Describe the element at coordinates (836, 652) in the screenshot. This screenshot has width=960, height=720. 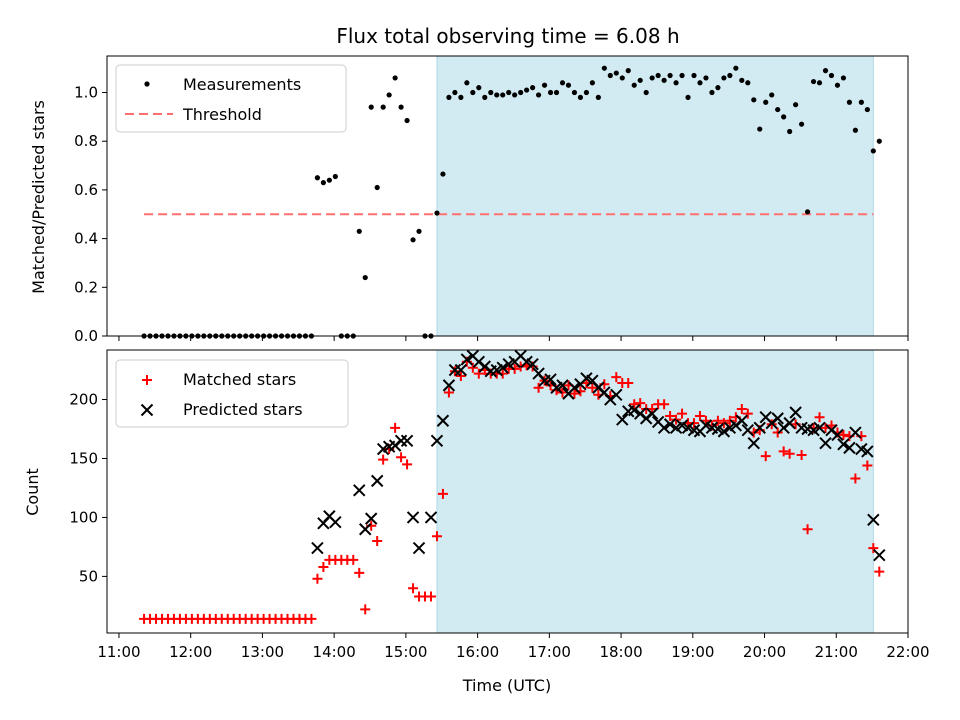
I see `xtick-label: 21:00` at that location.